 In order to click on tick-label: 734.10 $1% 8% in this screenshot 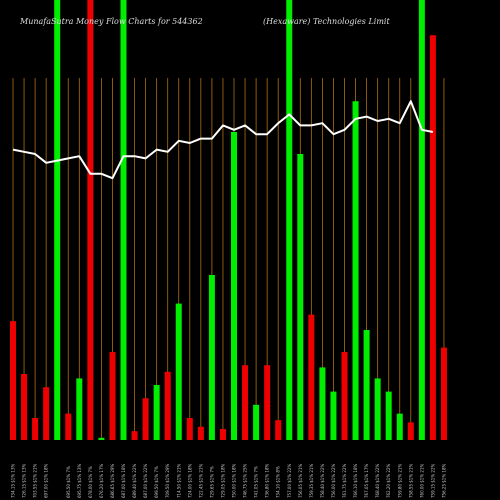, I will do `click(278, 482)`.